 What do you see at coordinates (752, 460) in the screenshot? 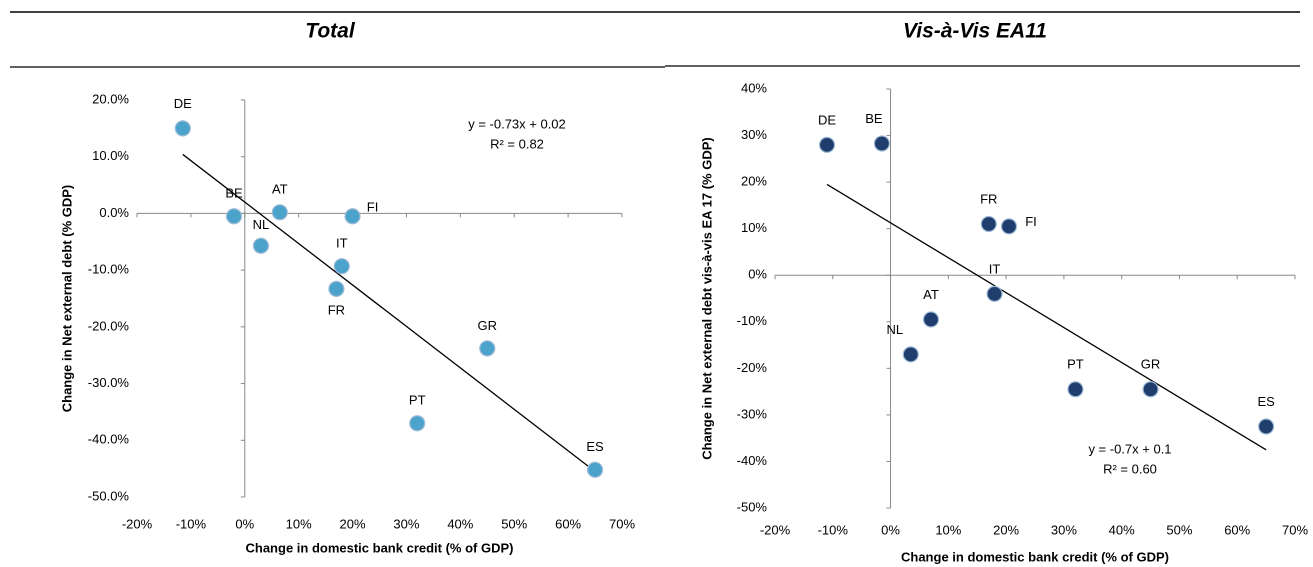
I see `y-tick-label: -40%` at bounding box center [752, 460].